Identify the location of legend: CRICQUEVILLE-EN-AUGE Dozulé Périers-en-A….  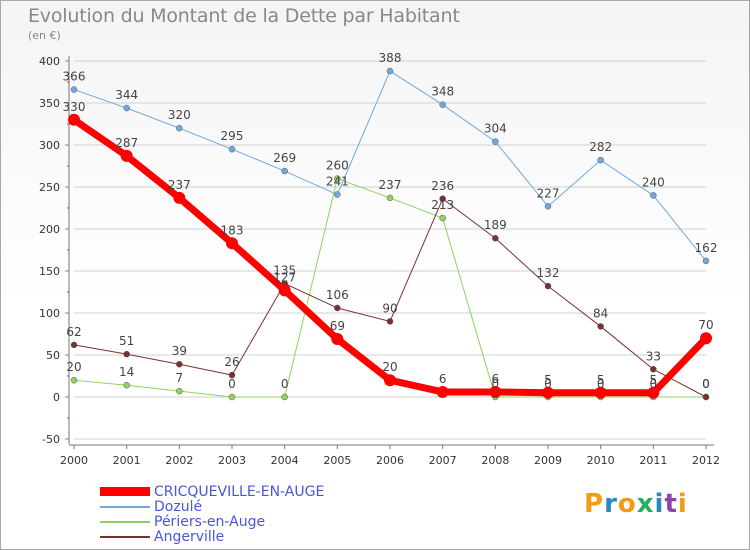
(212, 514).